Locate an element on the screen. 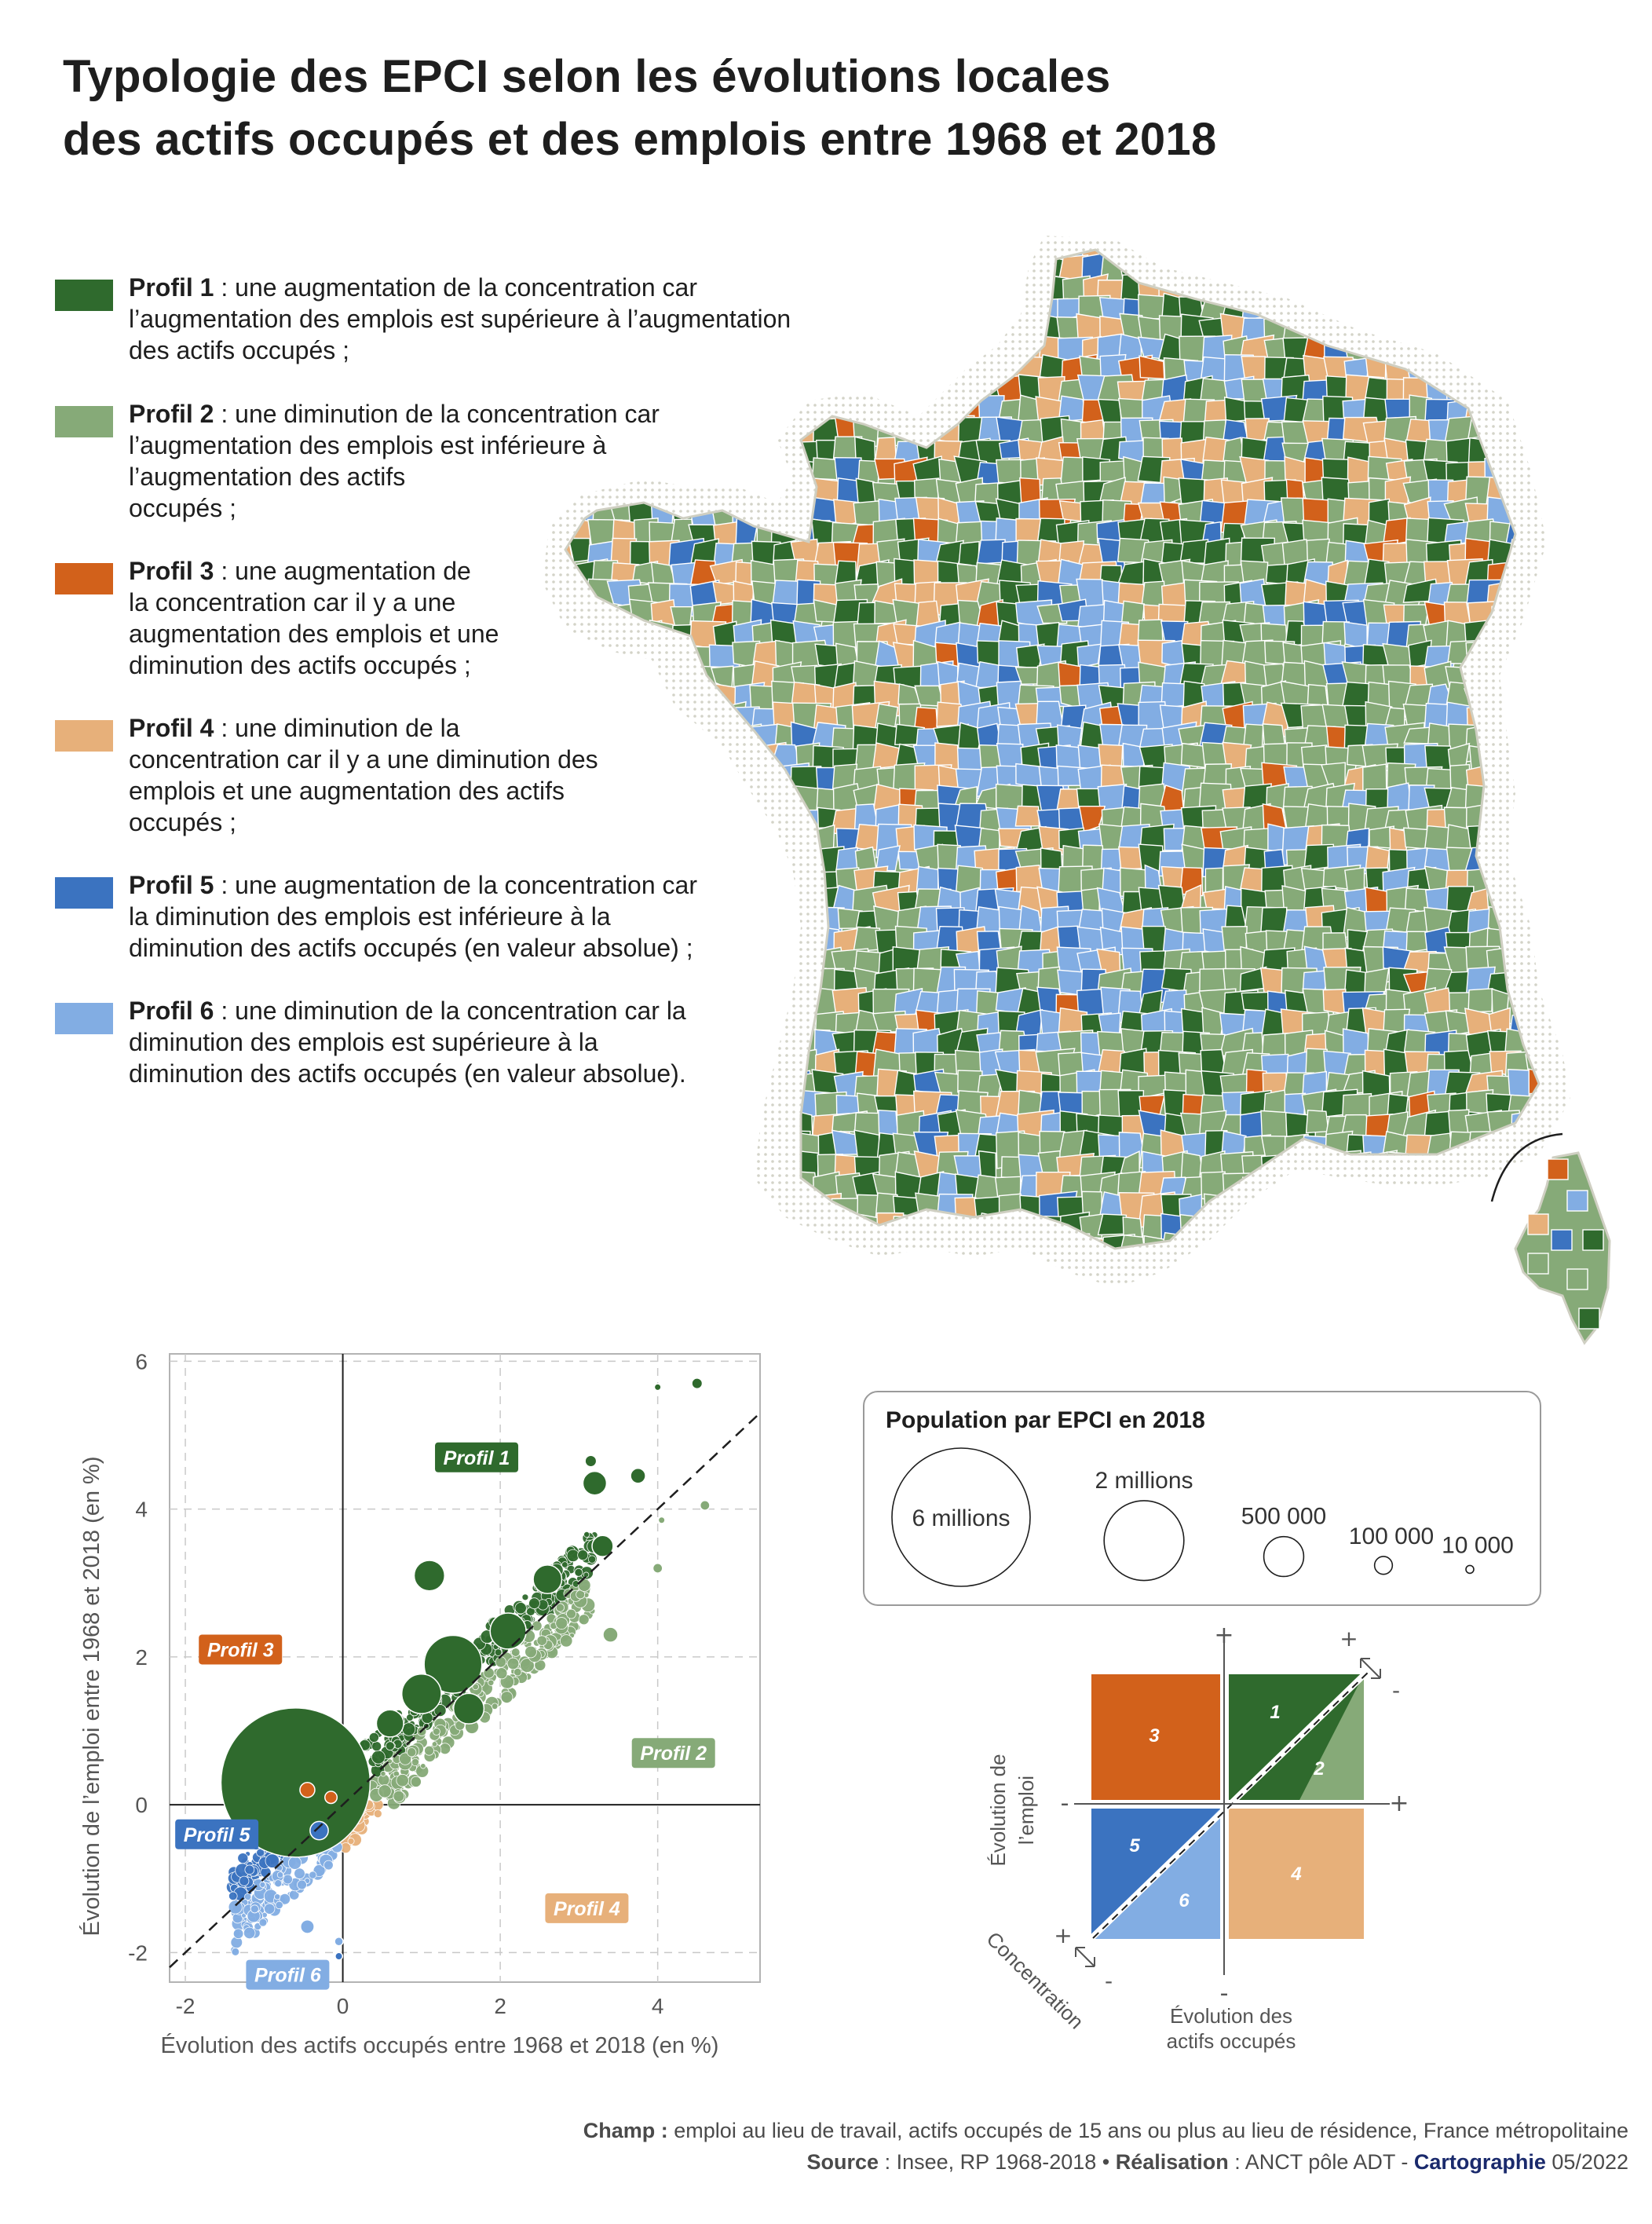 This screenshot has height=2224, width=1652. y-tick-label: 4 is located at coordinates (141, 1510).